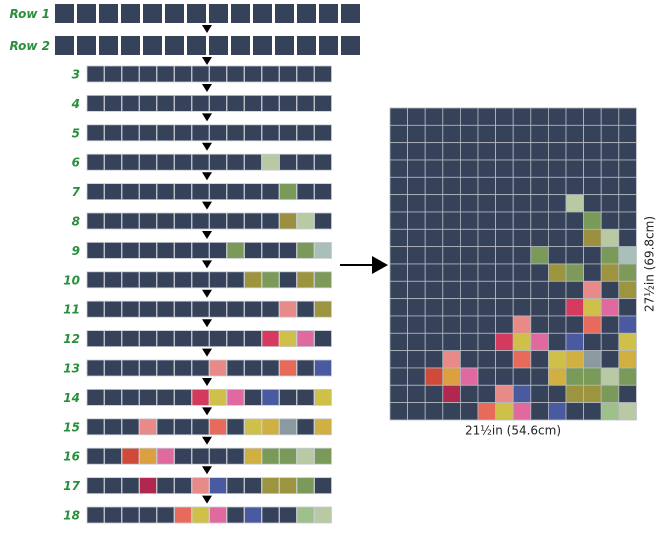  I want to click on down-arrow, so click(207, 264).